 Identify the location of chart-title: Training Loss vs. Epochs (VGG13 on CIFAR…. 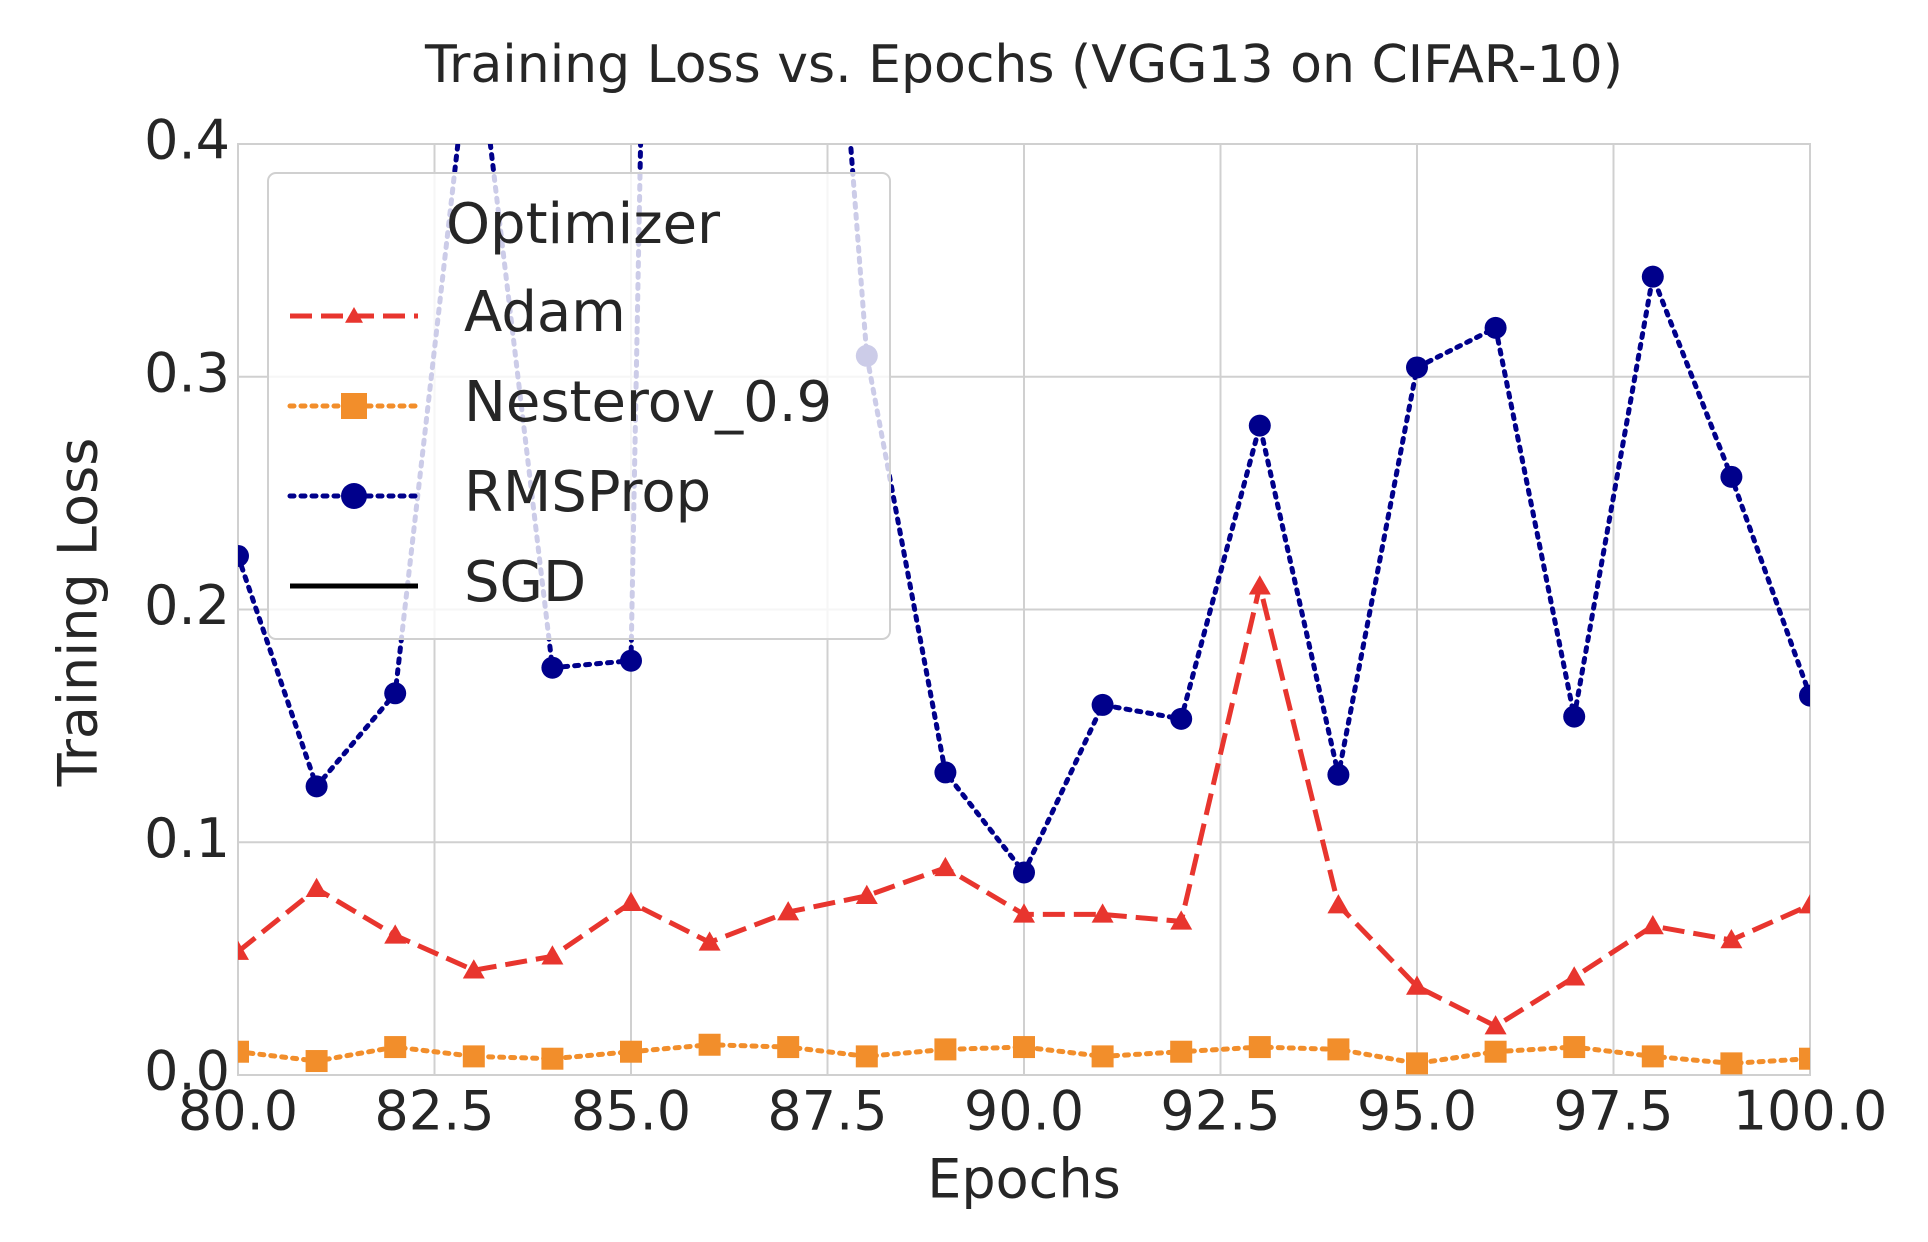
(1023, 65).